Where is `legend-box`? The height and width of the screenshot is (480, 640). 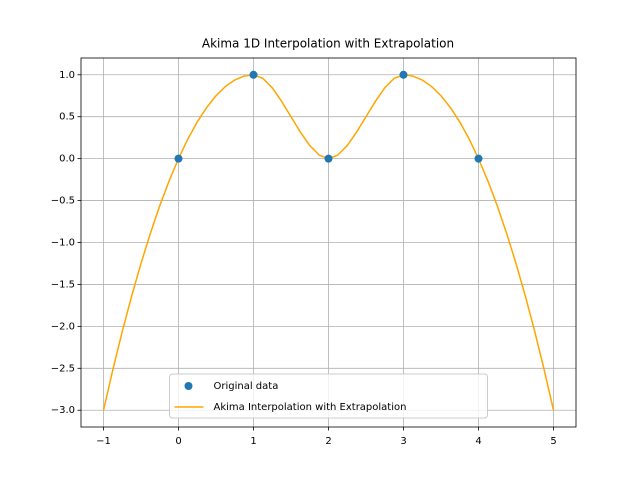
legend-box is located at coordinates (328, 396).